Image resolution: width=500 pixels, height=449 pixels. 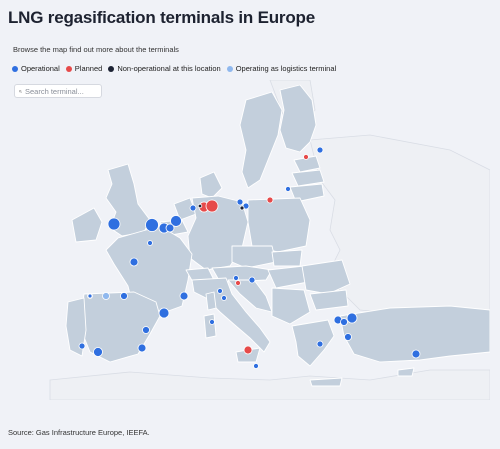 What do you see at coordinates (298, 118) in the screenshot?
I see `finland` at bounding box center [298, 118].